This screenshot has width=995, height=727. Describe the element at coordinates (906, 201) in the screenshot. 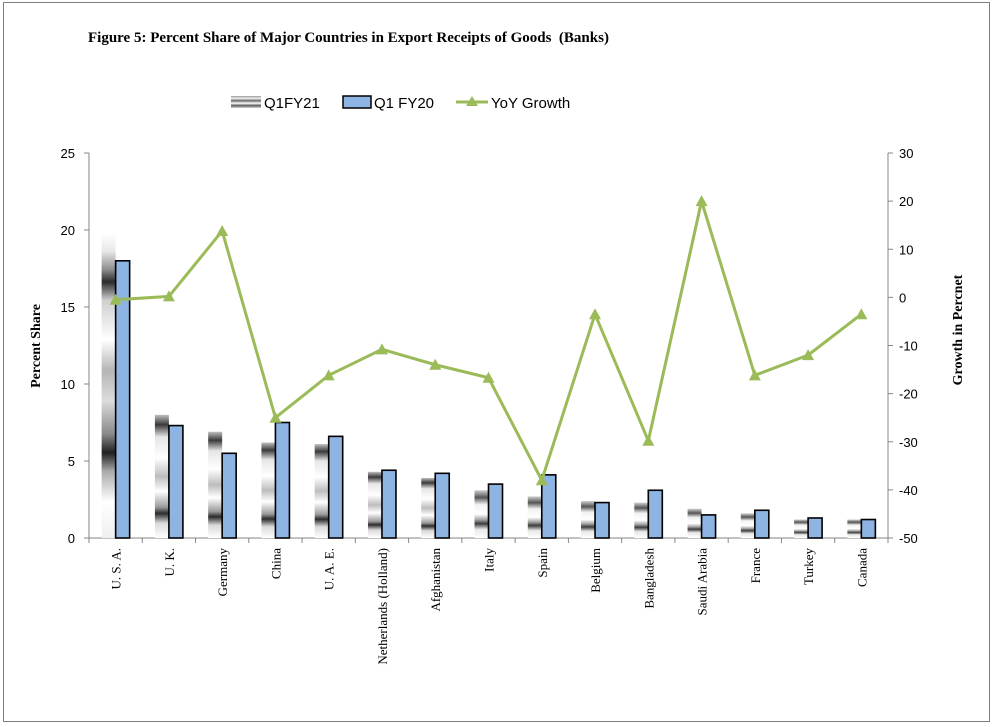

I see `y2-tick-label: 20` at that location.